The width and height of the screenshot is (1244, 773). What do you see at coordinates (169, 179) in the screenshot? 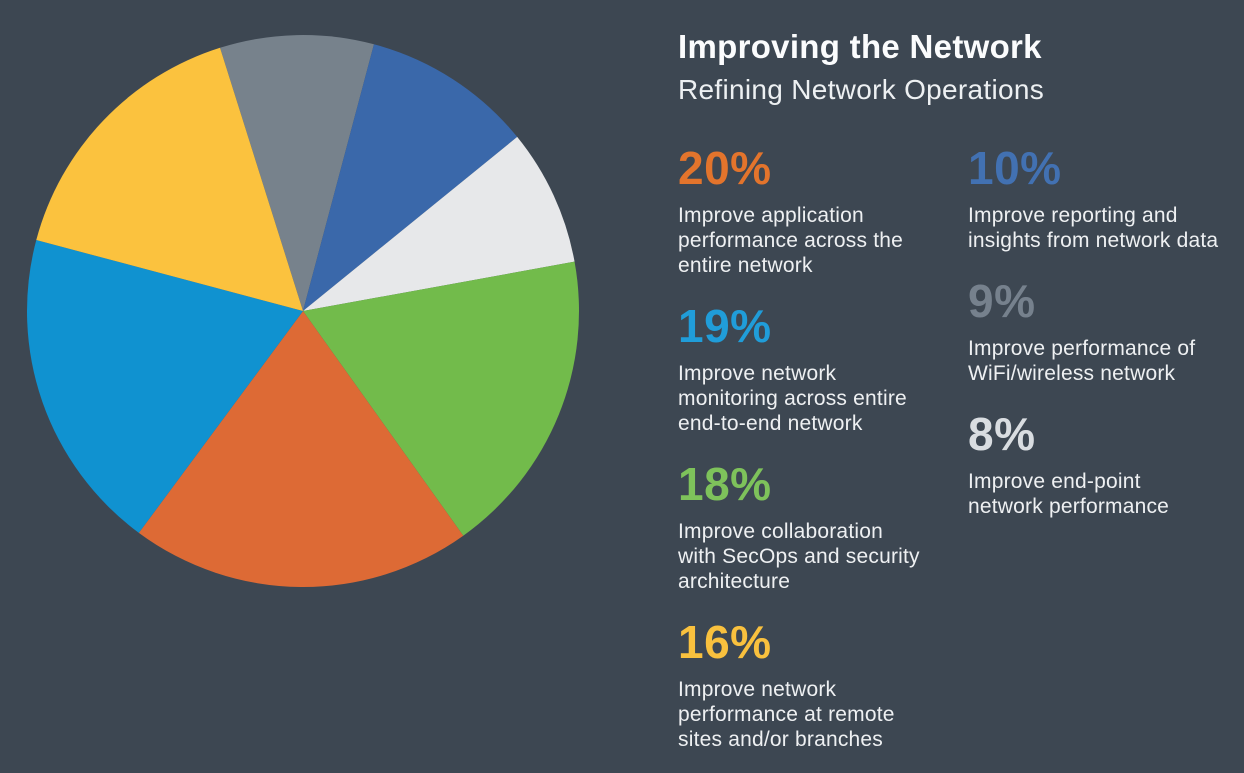
I see `pie-slice-16pct` at bounding box center [169, 179].